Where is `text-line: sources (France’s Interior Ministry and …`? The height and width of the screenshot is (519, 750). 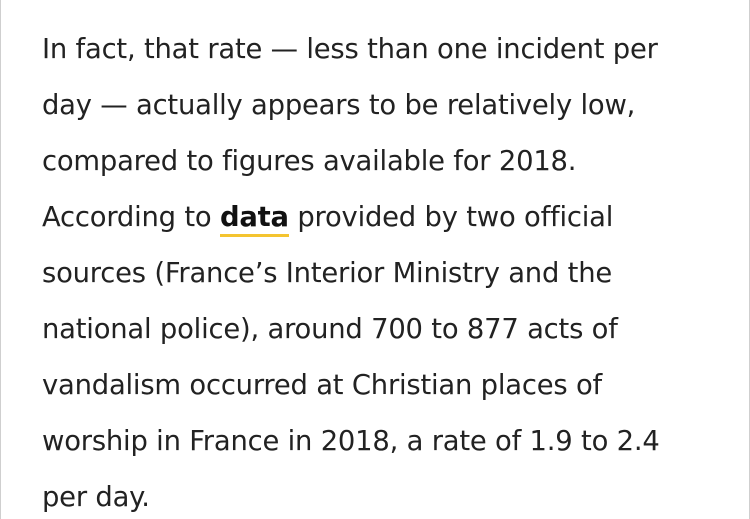 text-line: sources (France’s Interior Ministry and … is located at coordinates (327, 273).